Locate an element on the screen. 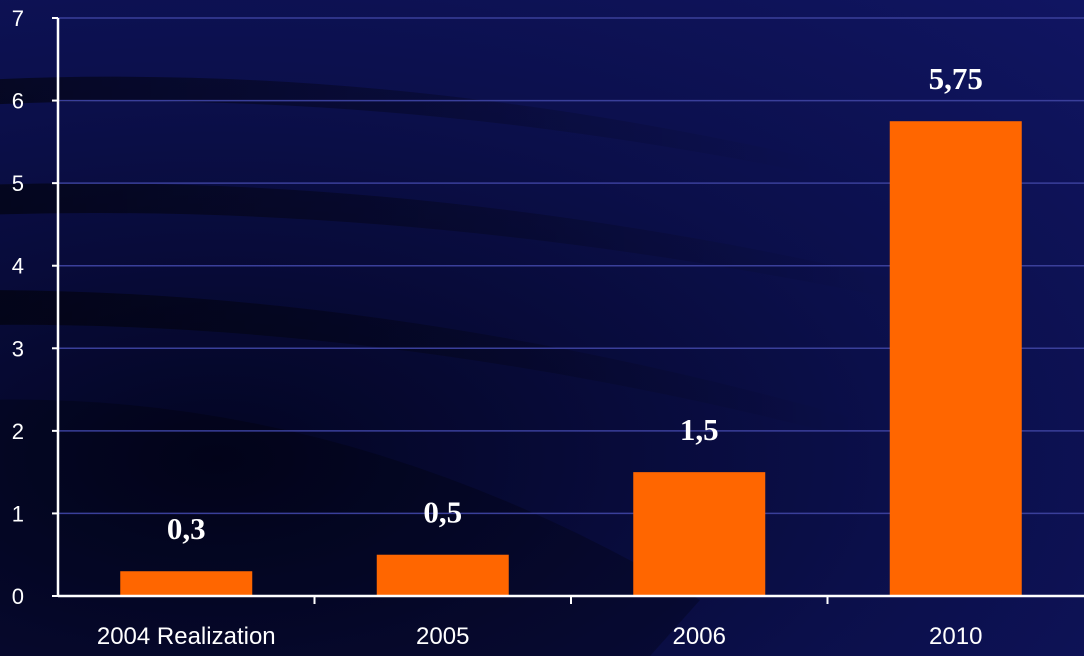  x-tick-label: 2006 is located at coordinates (699, 636).